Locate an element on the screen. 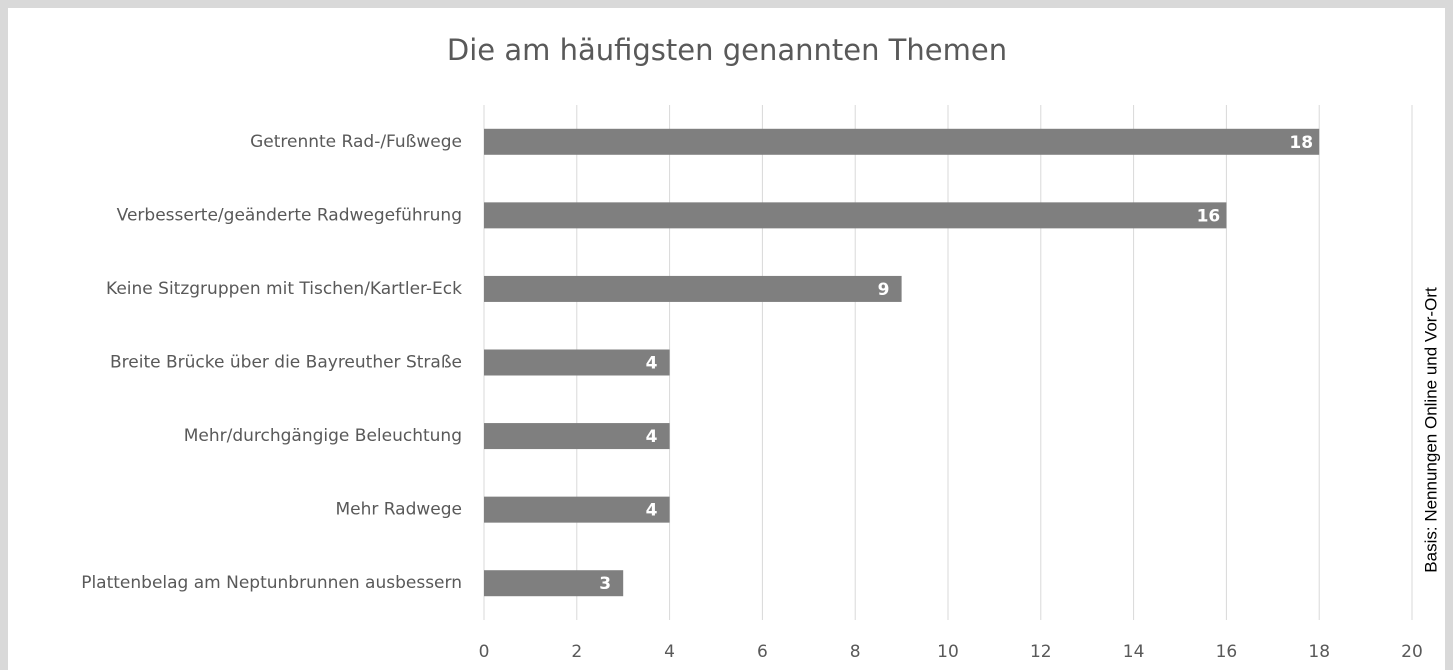 The height and width of the screenshot is (670, 1453). x-tick-label: 10 is located at coordinates (948, 652).